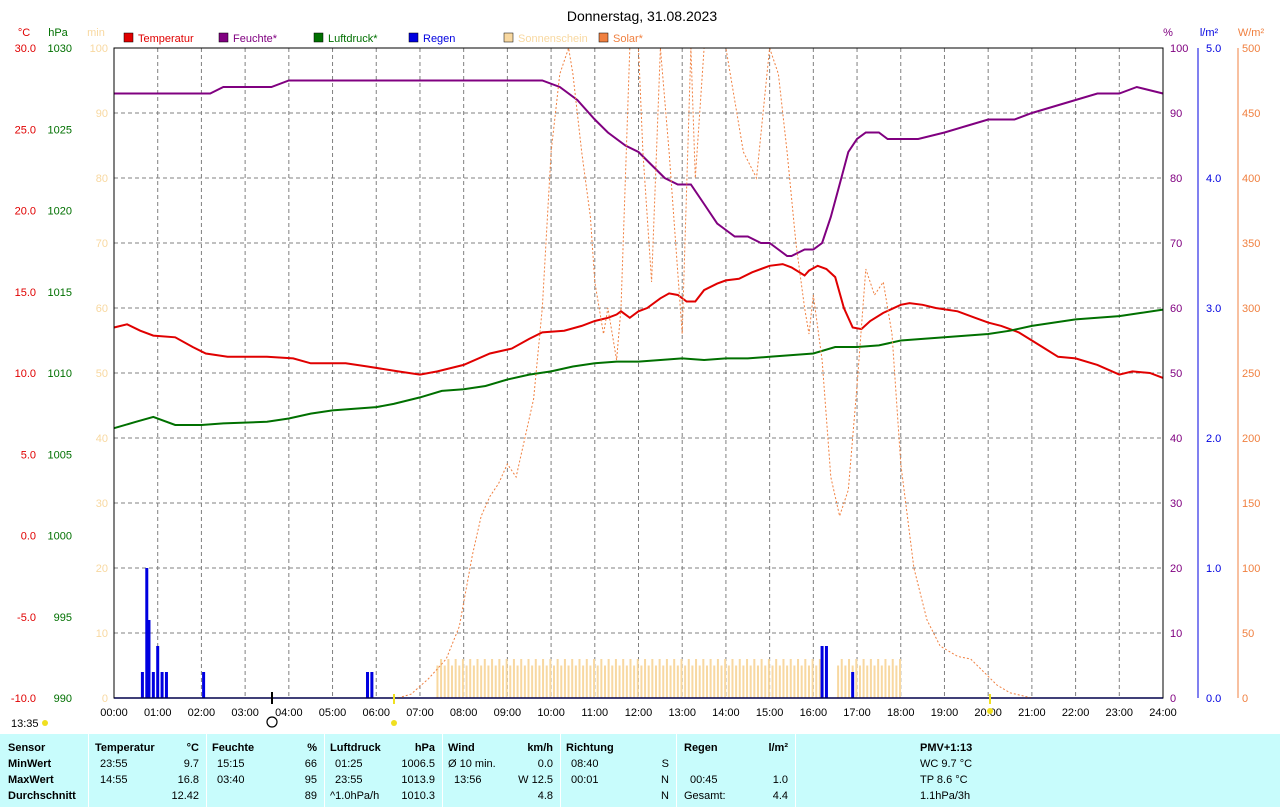 The height and width of the screenshot is (807, 1280). What do you see at coordinates (946, 748) in the screenshot?
I see `stats-pmv-header: PMV+1:13` at bounding box center [946, 748].